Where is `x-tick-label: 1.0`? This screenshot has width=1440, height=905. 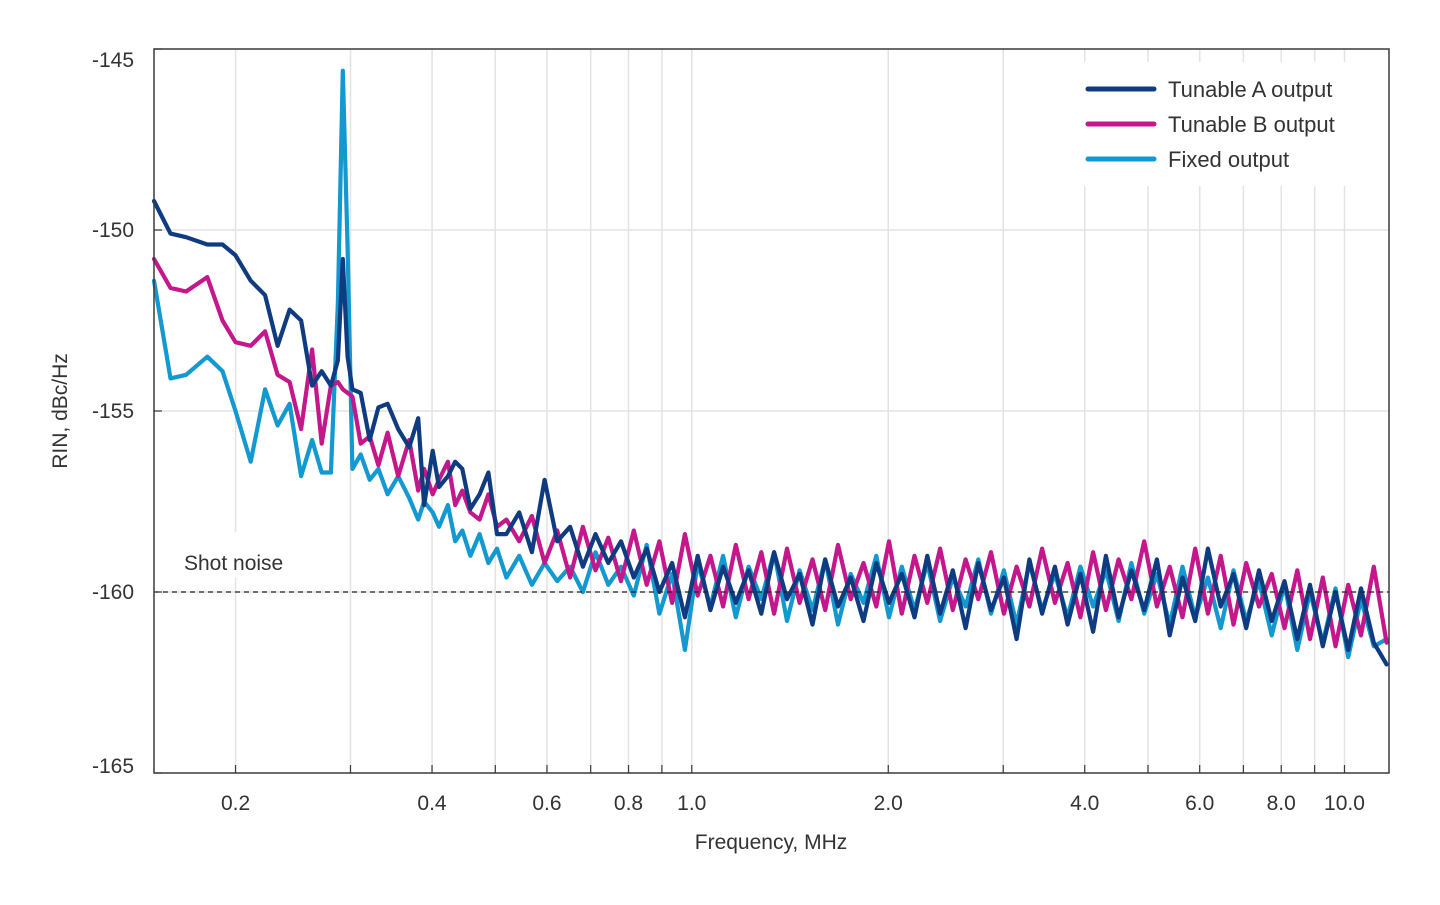 x-tick-label: 1.0 is located at coordinates (691, 803).